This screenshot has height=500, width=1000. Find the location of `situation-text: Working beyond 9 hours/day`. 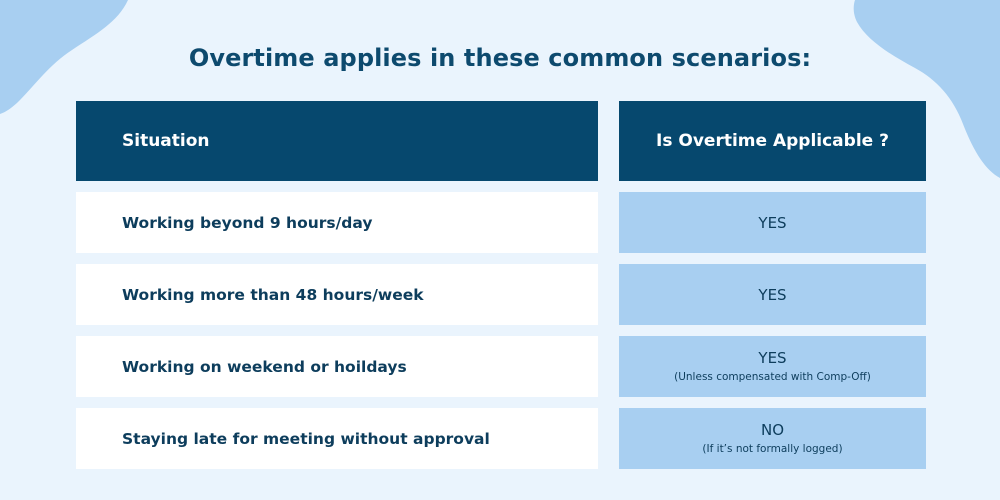

situation-text: Working beyond 9 hours/day is located at coordinates (247, 222).